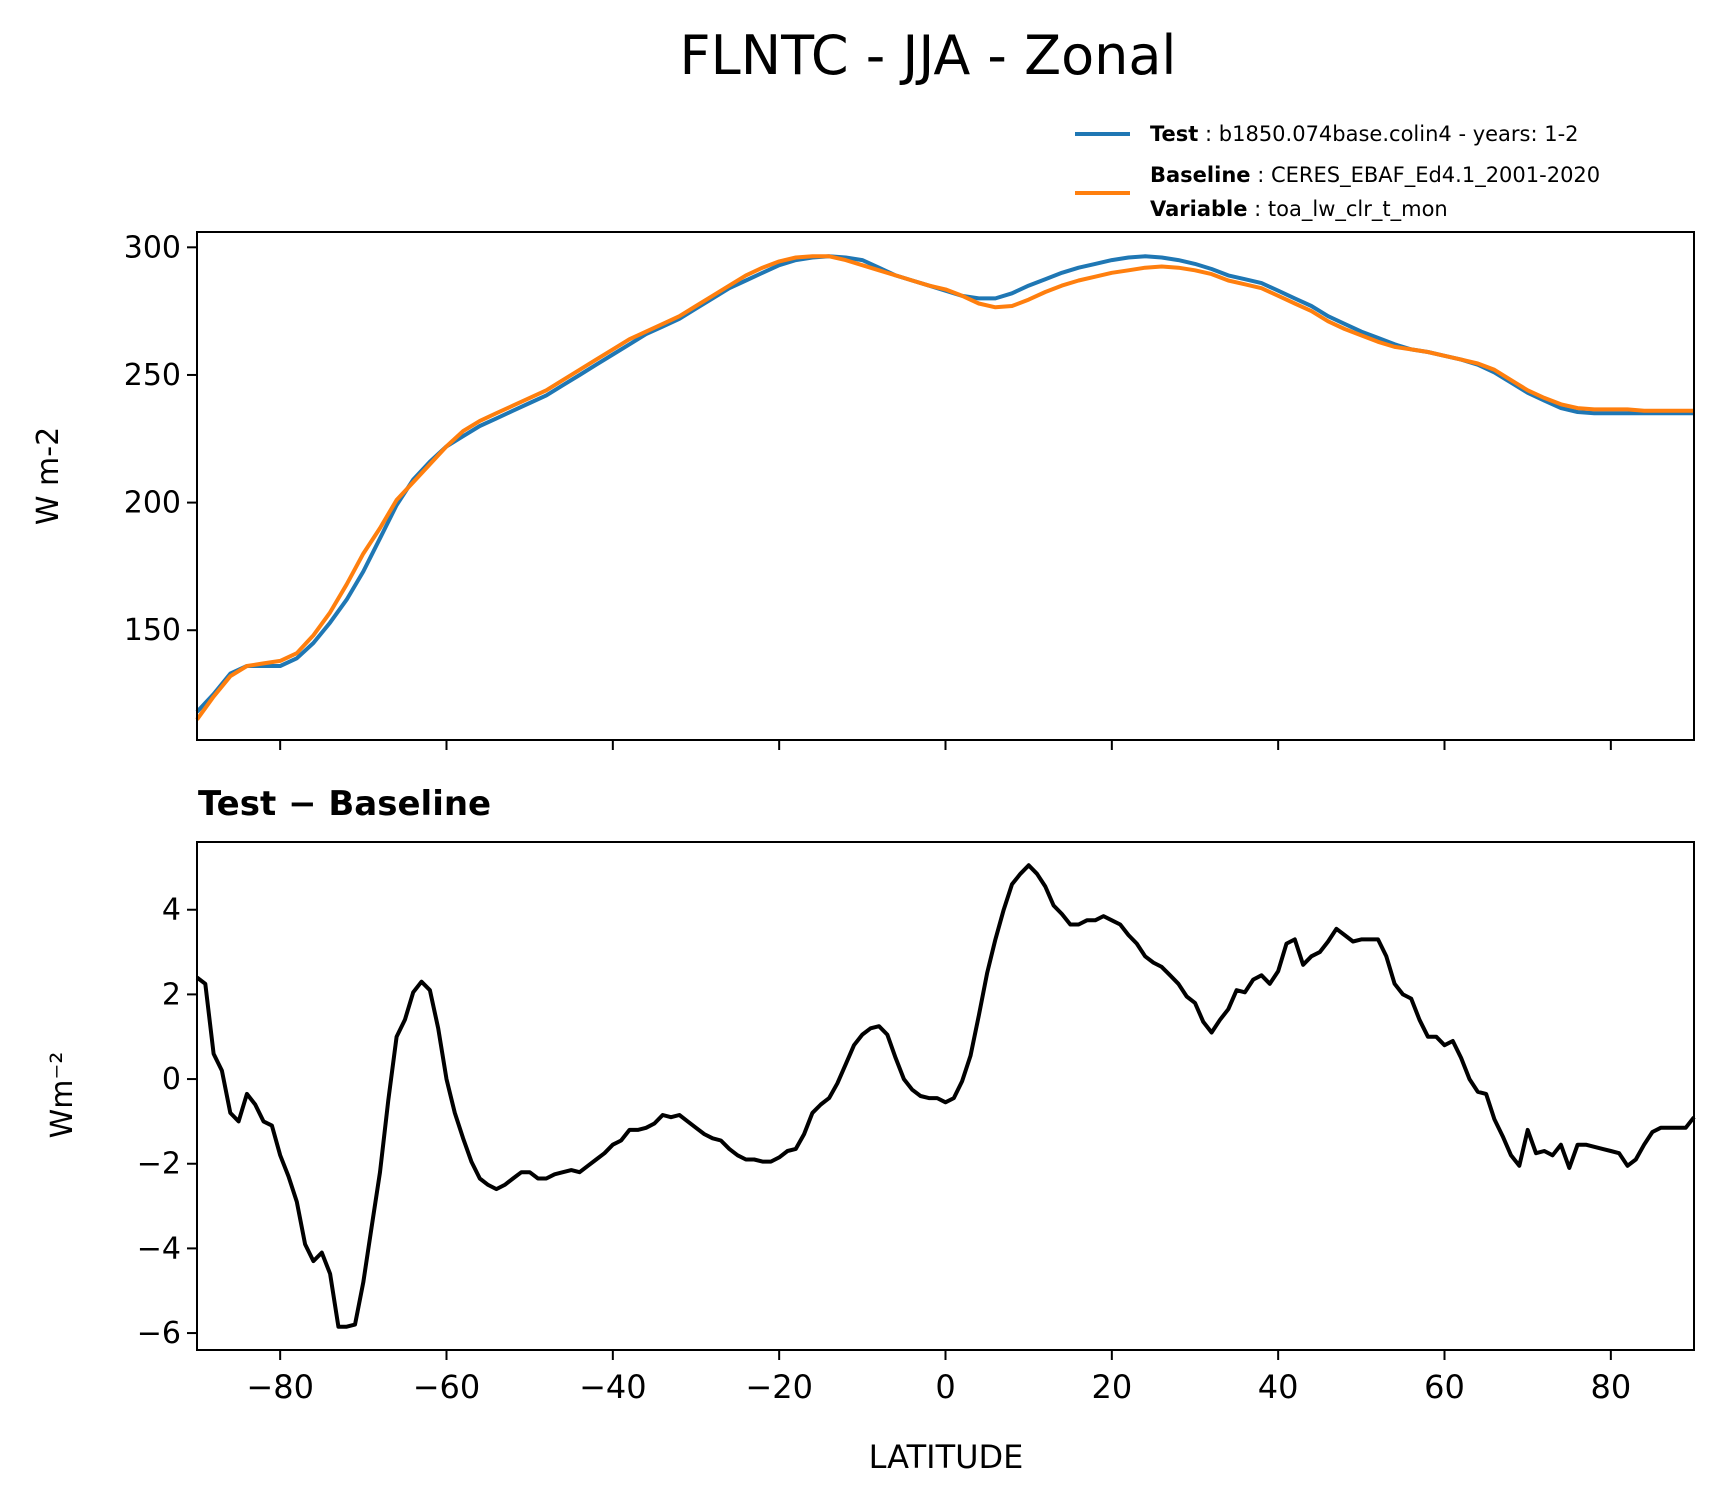 The width and height of the screenshot is (1713, 1496). What do you see at coordinates (928, 55) in the screenshot?
I see `figure-title: FLNTC - JJA - Zonal` at bounding box center [928, 55].